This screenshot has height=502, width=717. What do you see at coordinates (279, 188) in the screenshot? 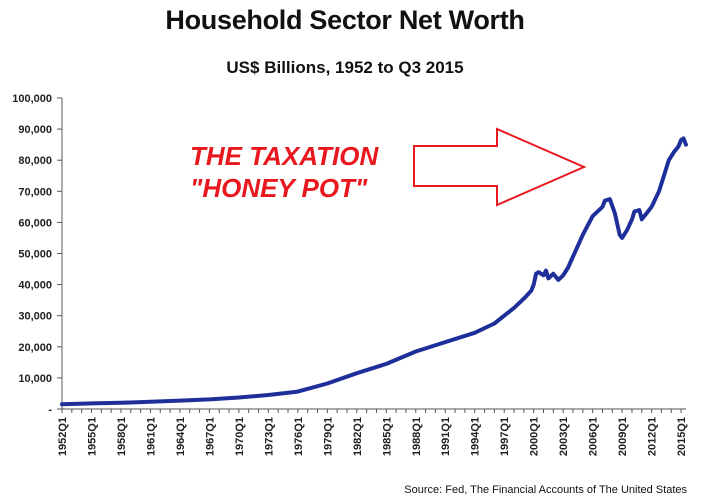
I see `annotation-line-2: "HONEY POT"` at bounding box center [279, 188].